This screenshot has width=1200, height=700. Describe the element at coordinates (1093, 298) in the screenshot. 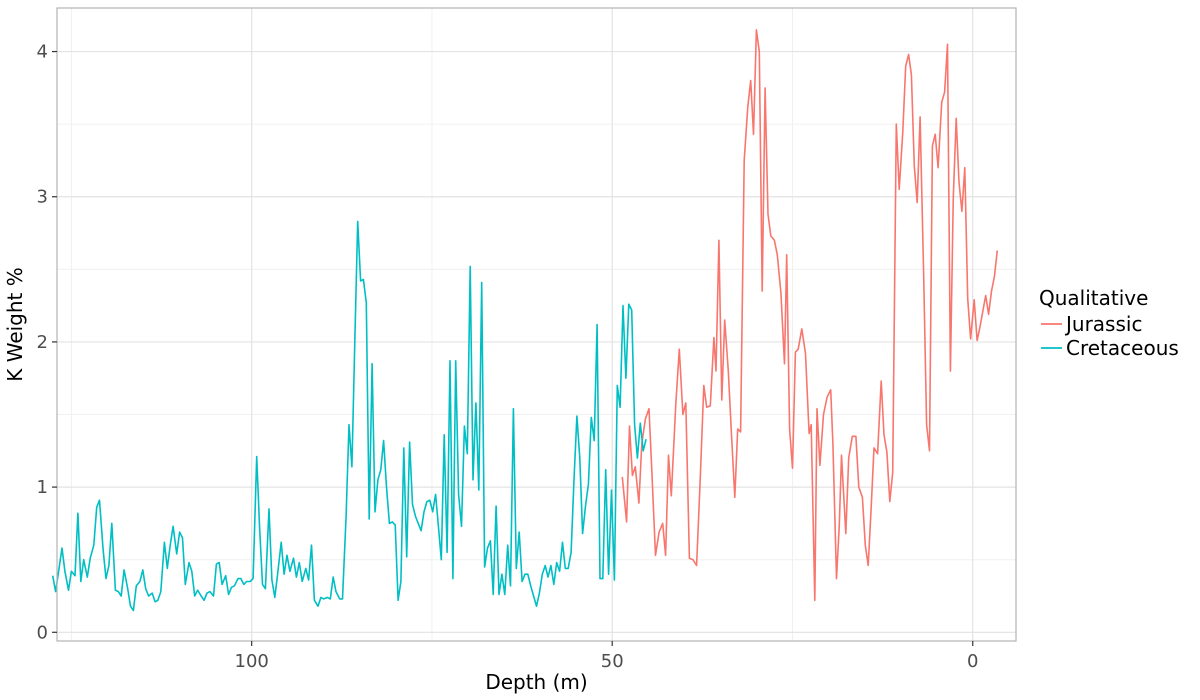

I see `legend-title: Qualitative` at that location.